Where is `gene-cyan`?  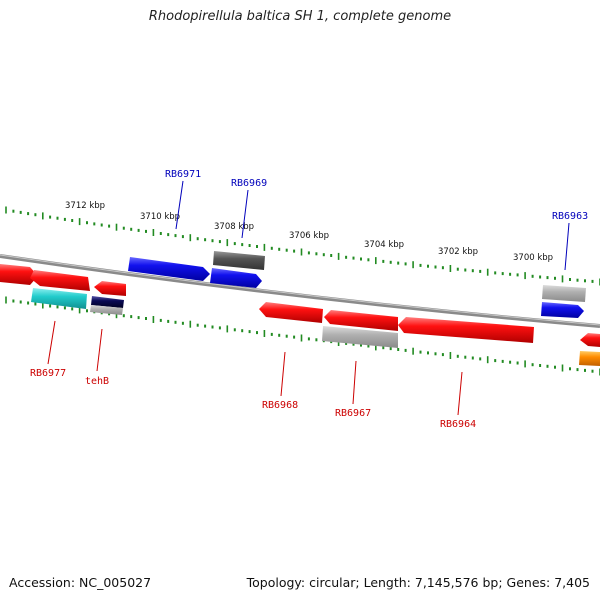
gene-cyan is located at coordinates (59, 298).